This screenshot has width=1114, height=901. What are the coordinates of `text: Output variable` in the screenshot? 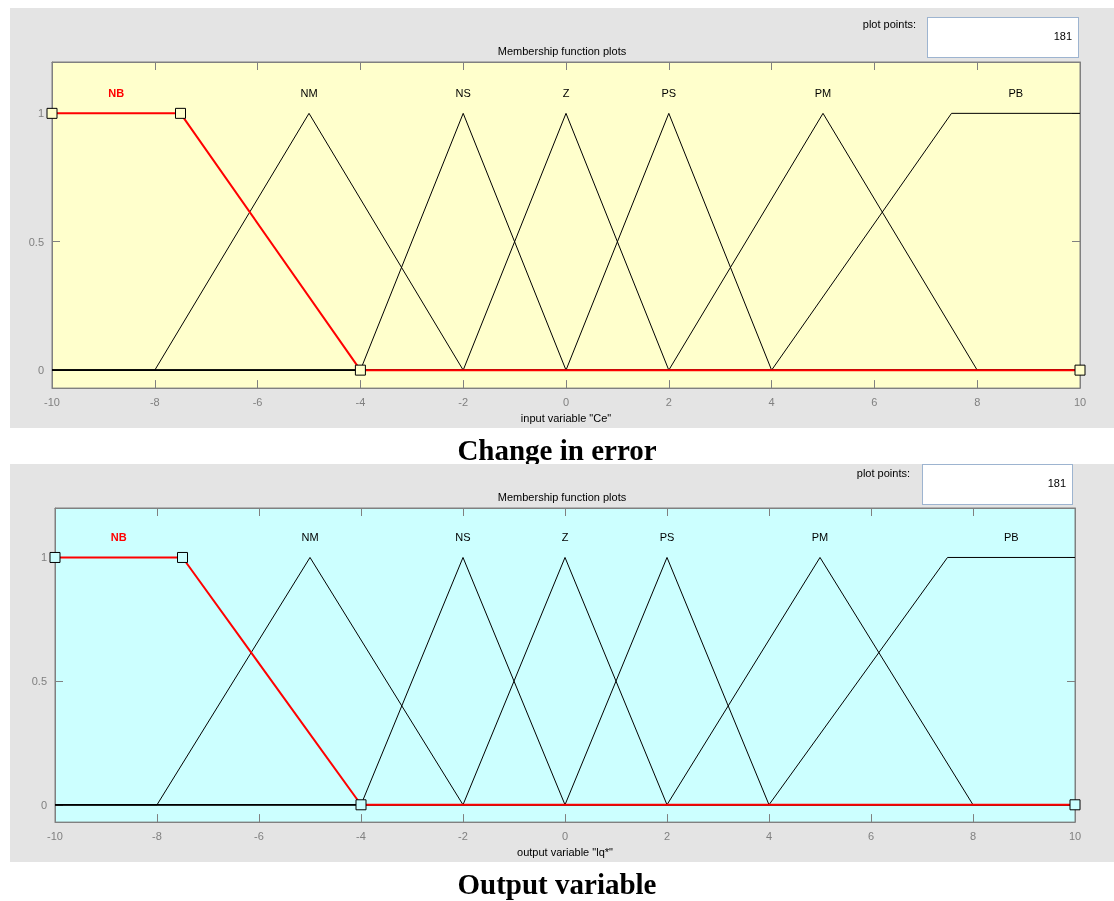 It's located at (557, 884).